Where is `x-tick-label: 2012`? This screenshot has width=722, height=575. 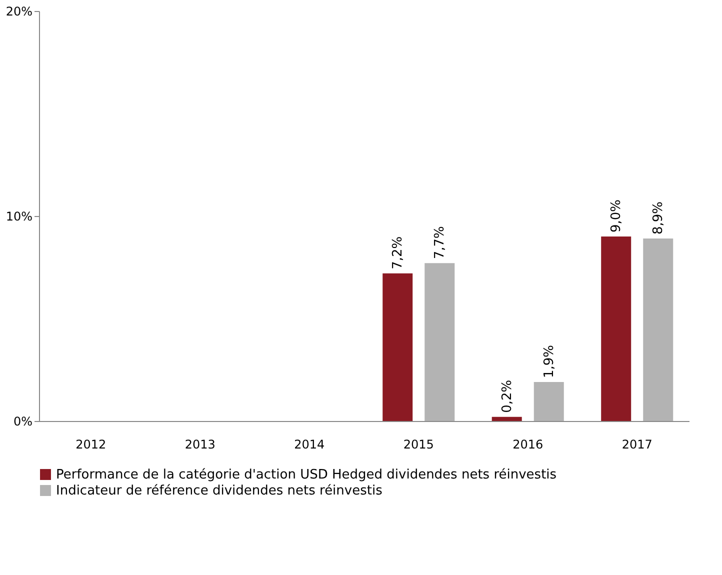 x-tick-label: 2012 is located at coordinates (91, 445).